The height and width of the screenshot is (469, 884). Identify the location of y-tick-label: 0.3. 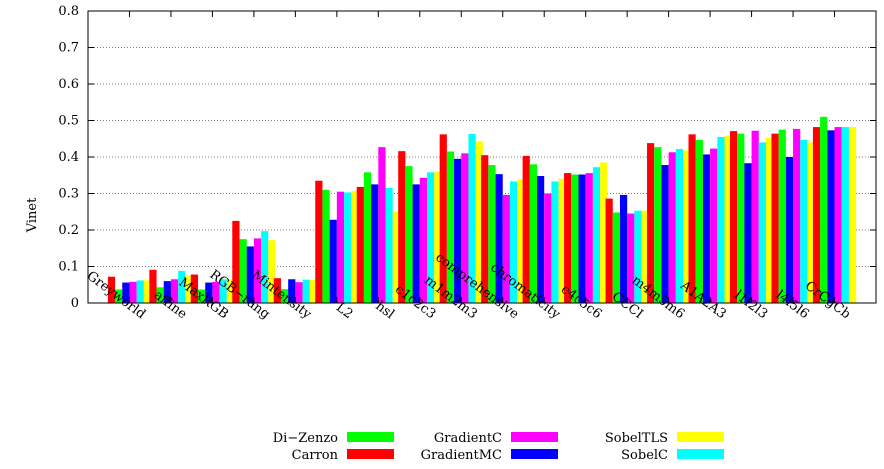
(68, 194).